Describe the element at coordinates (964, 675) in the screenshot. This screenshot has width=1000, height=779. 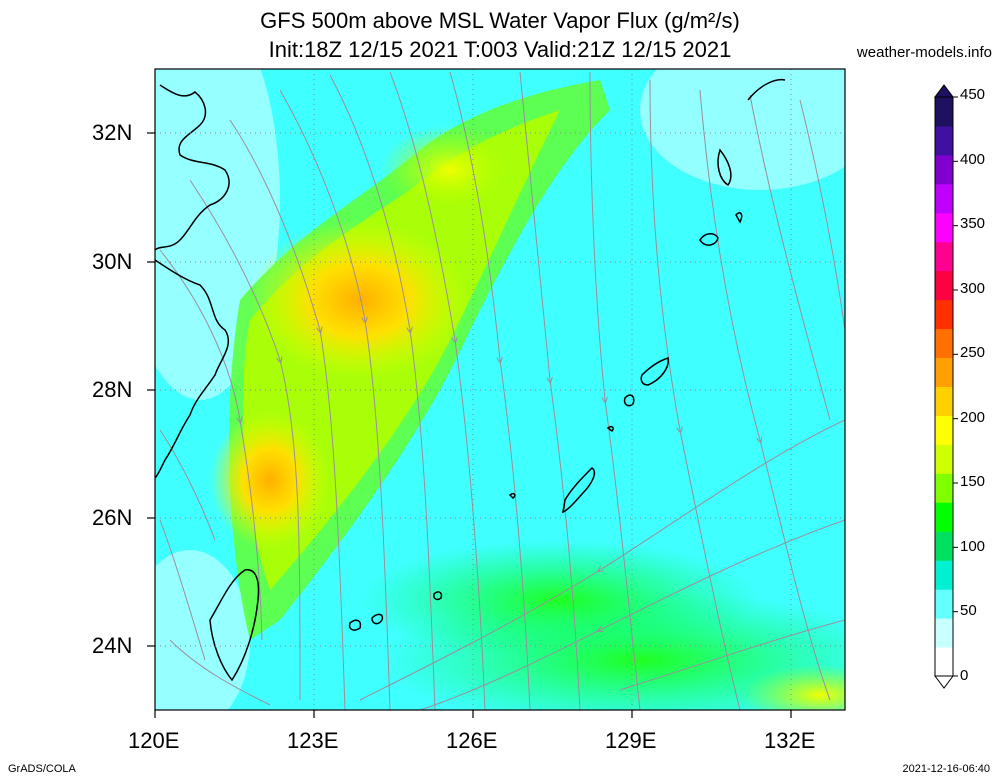
I see `colorbar-label-0: 0` at that location.